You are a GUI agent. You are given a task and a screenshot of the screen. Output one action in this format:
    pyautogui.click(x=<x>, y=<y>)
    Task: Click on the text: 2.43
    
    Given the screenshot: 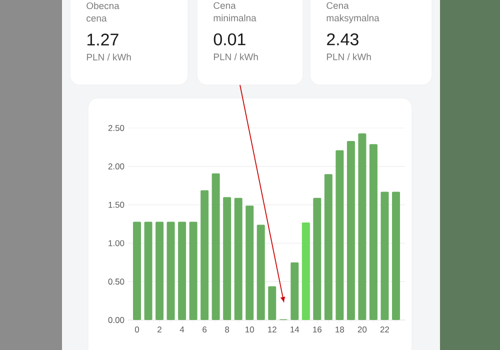 What is the action you would take?
    pyautogui.click(x=342, y=39)
    